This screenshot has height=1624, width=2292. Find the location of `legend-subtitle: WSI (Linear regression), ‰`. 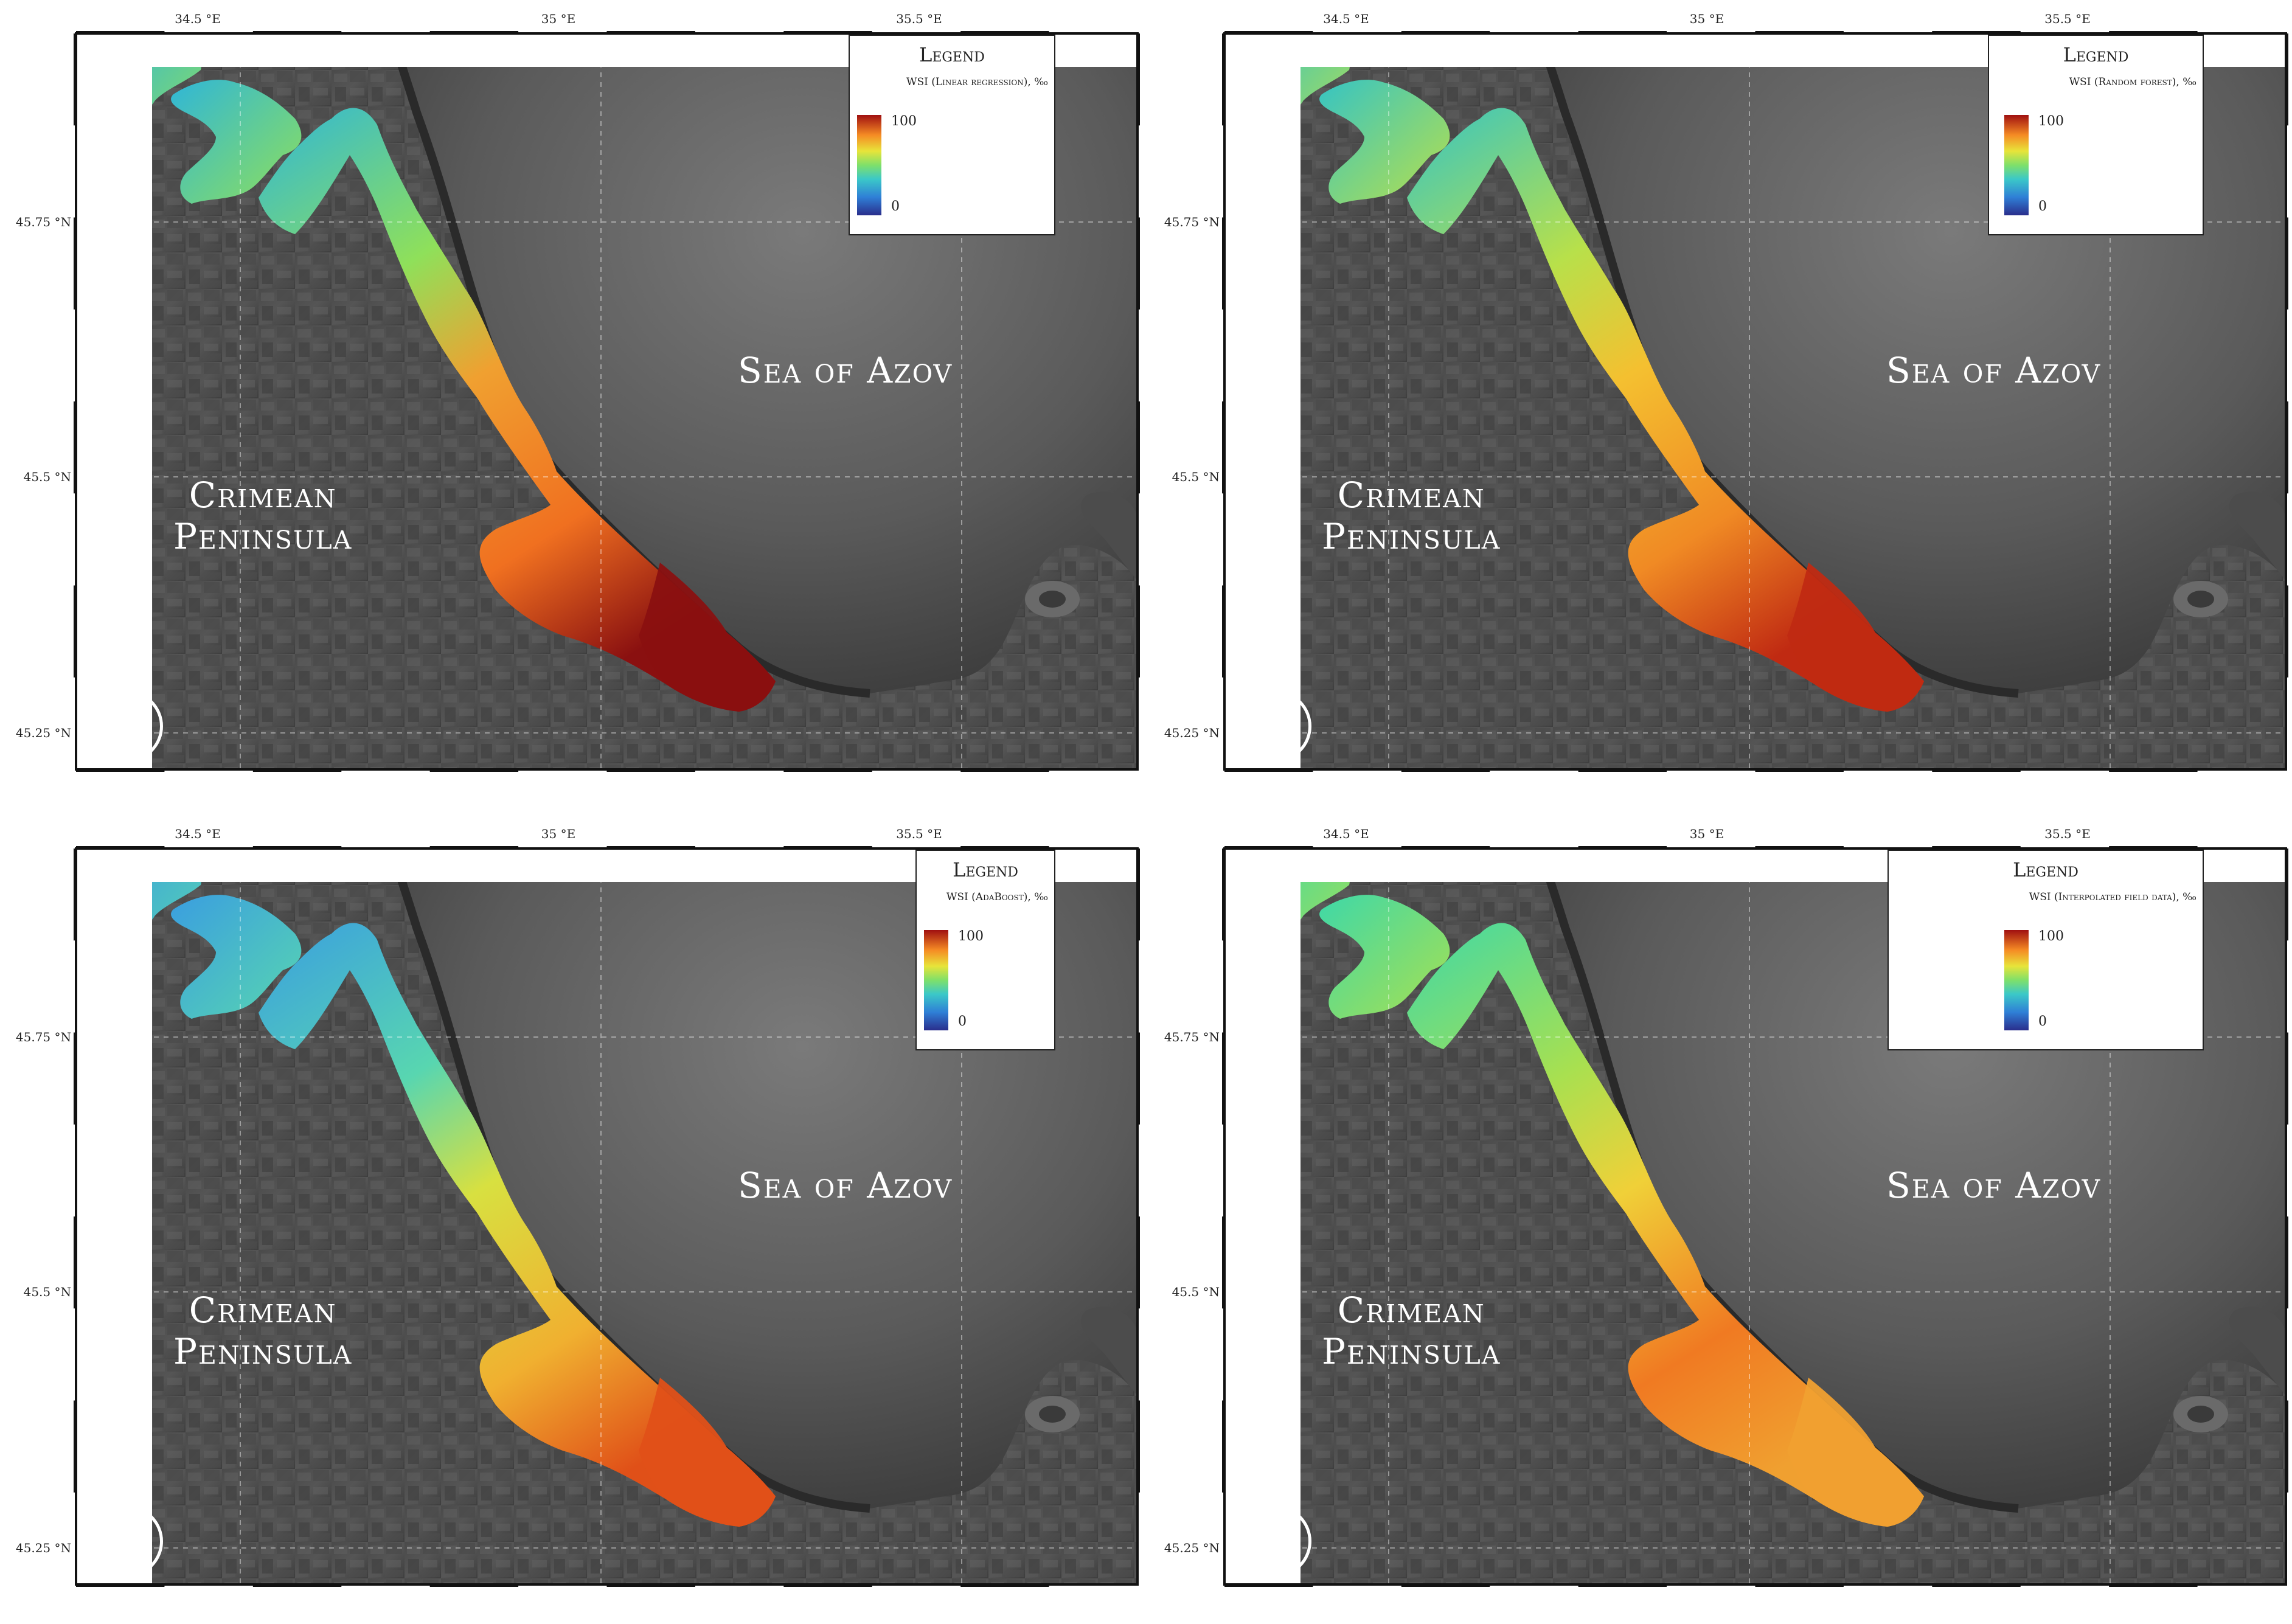

legend-subtitle: WSI (Linear regression), ‰ is located at coordinates (977, 82).